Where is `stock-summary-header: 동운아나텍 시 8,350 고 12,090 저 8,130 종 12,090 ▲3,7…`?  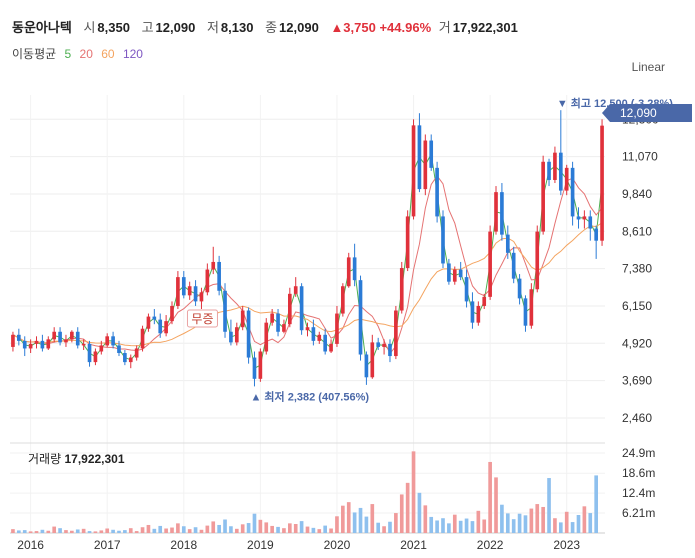
stock-summary-header: 동운아나텍 시 8,350 고 12,090 저 8,130 종 12,090 ▲3,7… is located at coordinates (269, 26).